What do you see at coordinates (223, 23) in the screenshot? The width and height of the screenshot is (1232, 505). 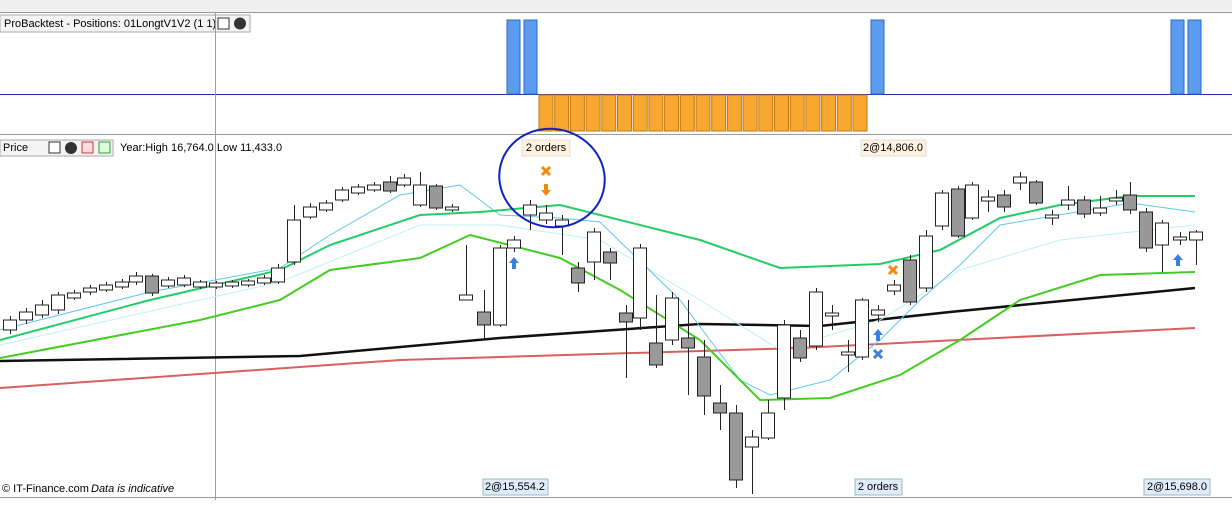 I see `maximize-button` at bounding box center [223, 23].